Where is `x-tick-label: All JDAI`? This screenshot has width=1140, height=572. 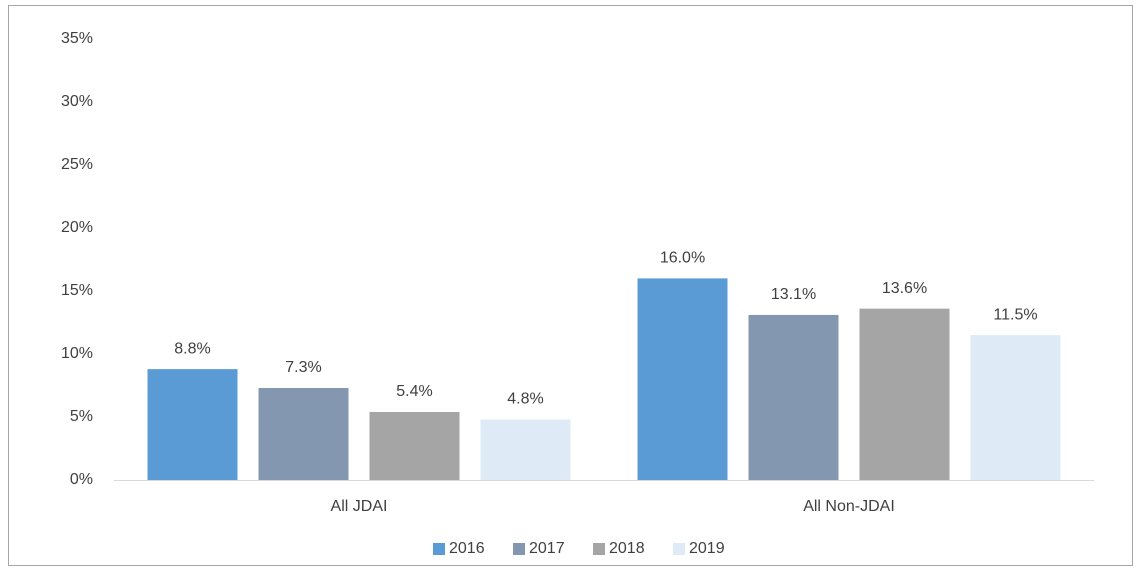 x-tick-label: All JDAI is located at coordinates (359, 506).